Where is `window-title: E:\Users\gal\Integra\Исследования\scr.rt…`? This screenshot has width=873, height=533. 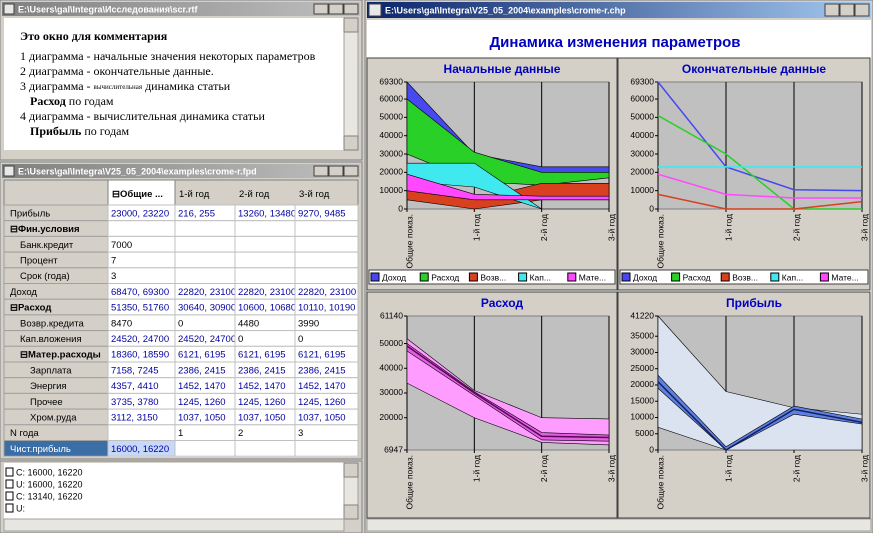
window-title: E:\Users\gal\Integra\Исследования\scr.rt… is located at coordinates (108, 9).